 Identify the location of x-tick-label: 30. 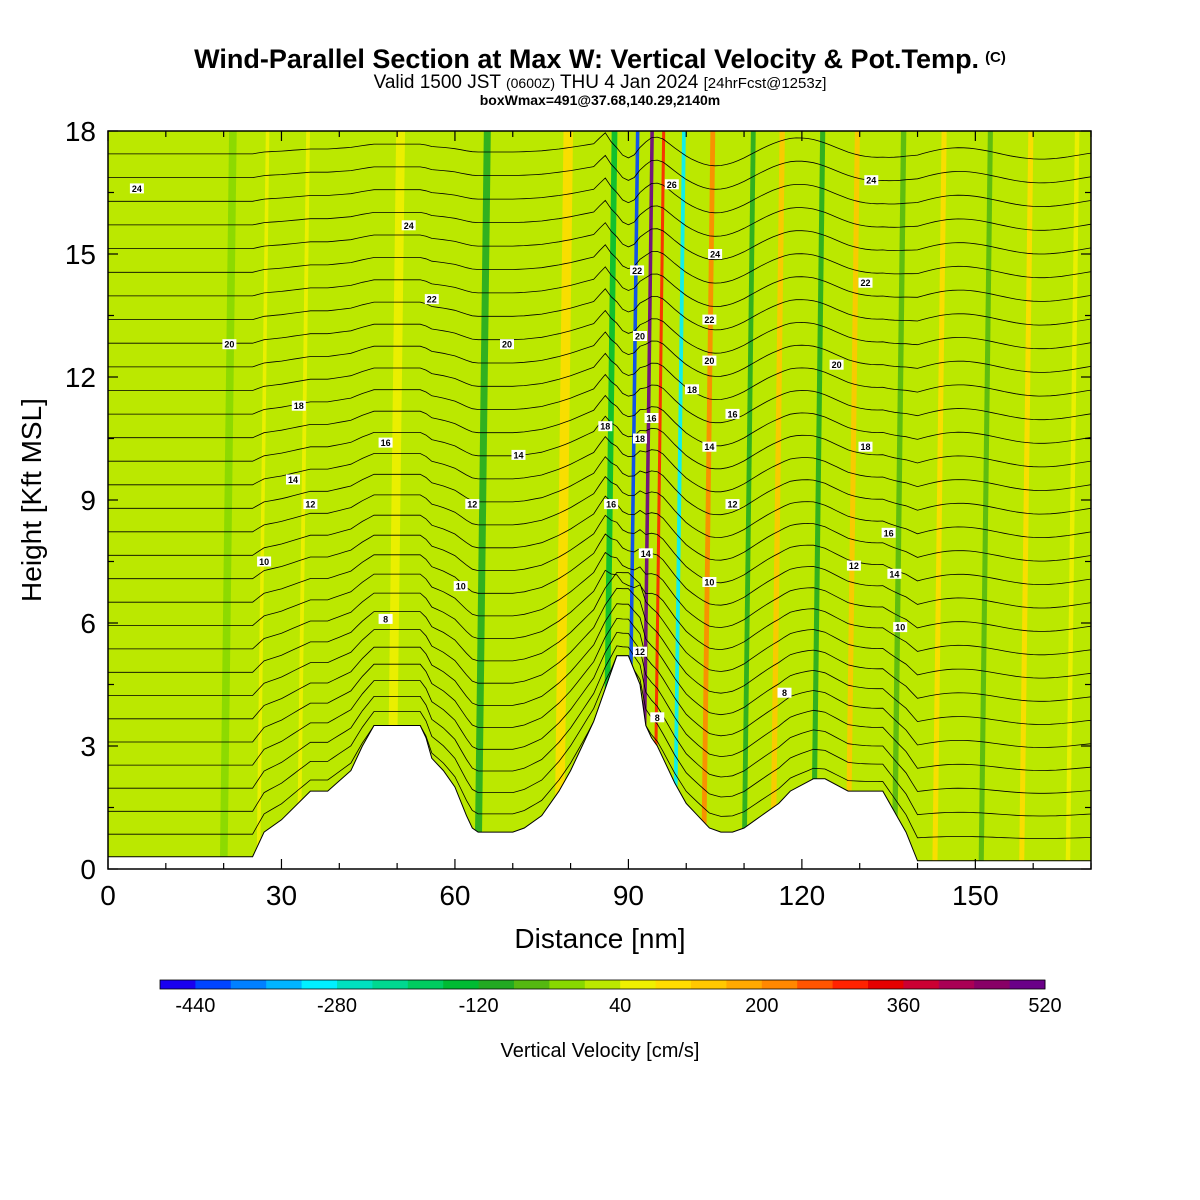
(281, 895).